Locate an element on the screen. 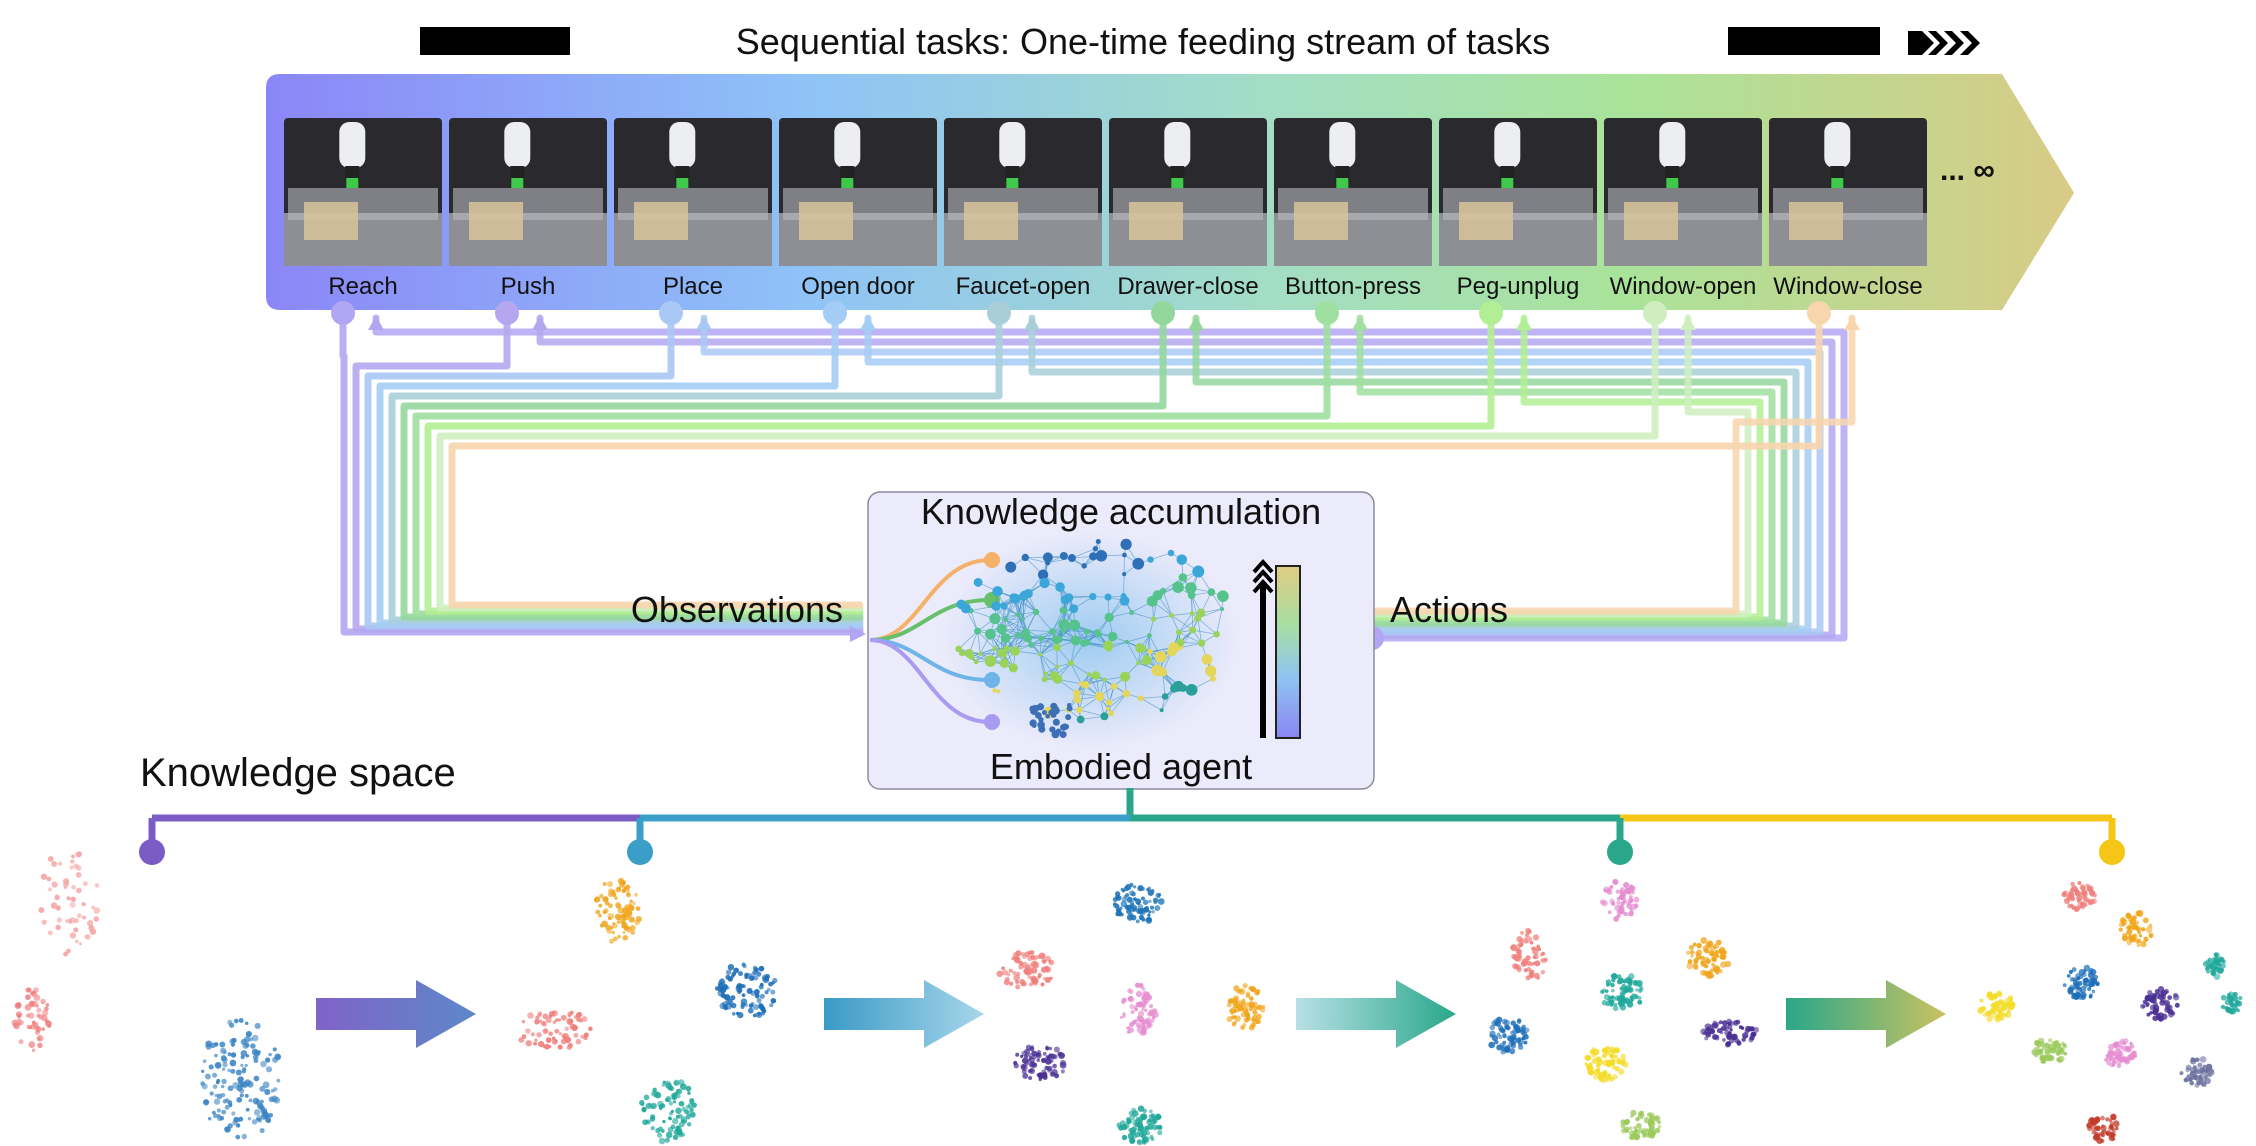 This screenshot has width=2256, height=1146. knowledge-accumulation-label: Knowledge accumulation is located at coordinates (1121, 511).